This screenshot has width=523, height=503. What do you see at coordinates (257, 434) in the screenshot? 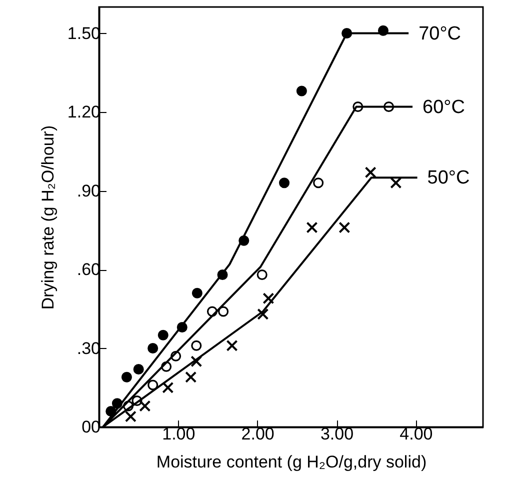
I see `x-tick-label: 2.00` at bounding box center [257, 434].